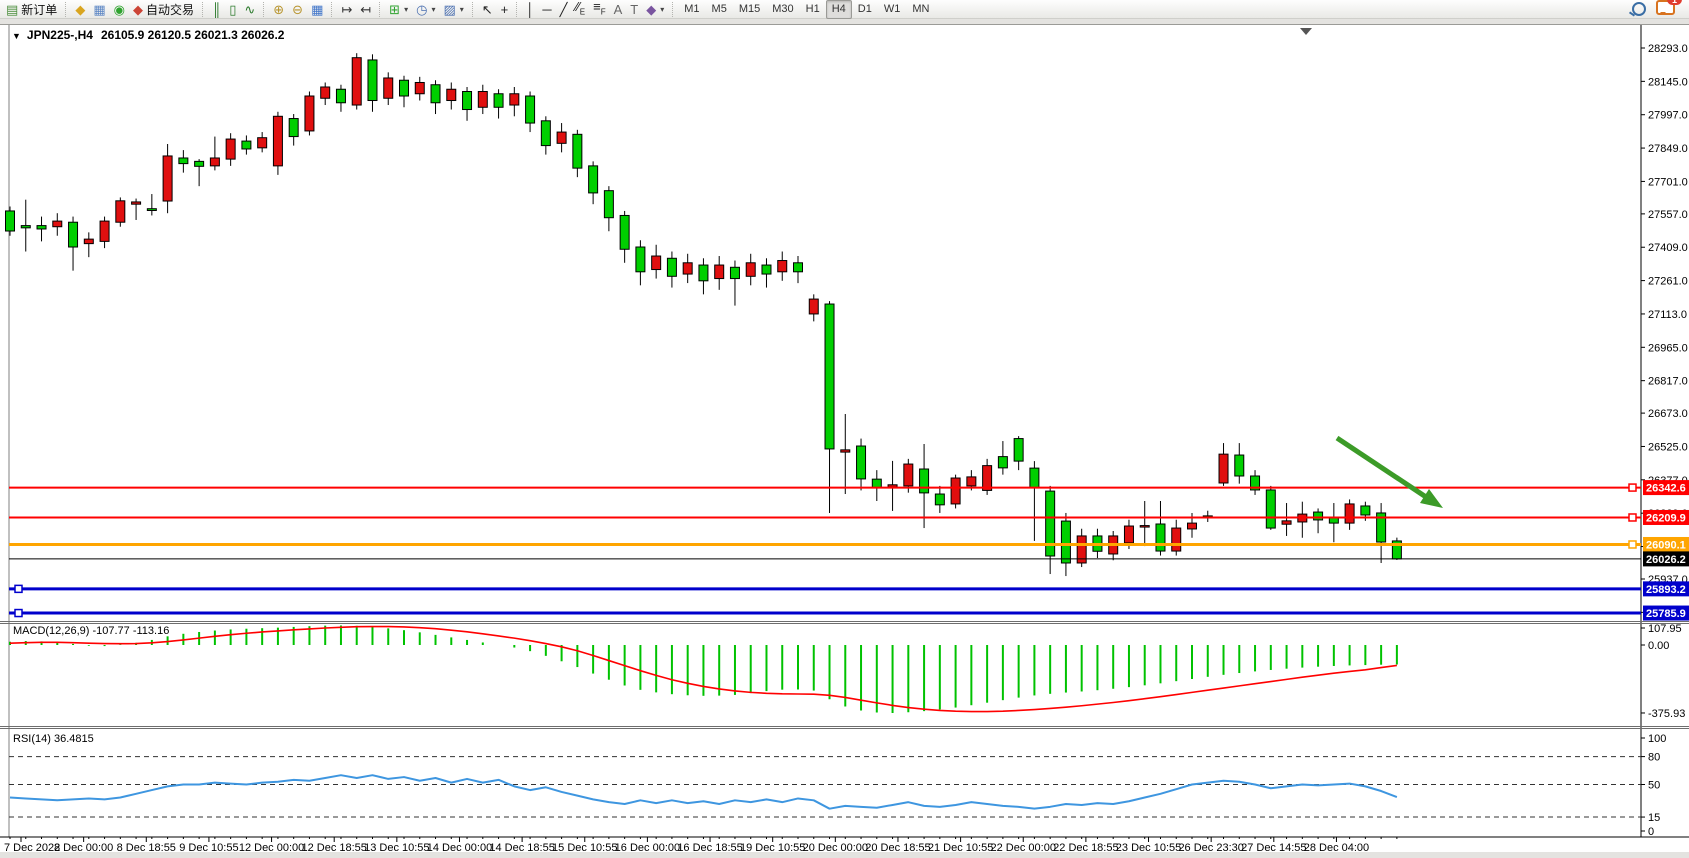 The height and width of the screenshot is (858, 1689). Describe the element at coordinates (812, 9) in the screenshot. I see `timeframe-h1-button: H1` at that location.